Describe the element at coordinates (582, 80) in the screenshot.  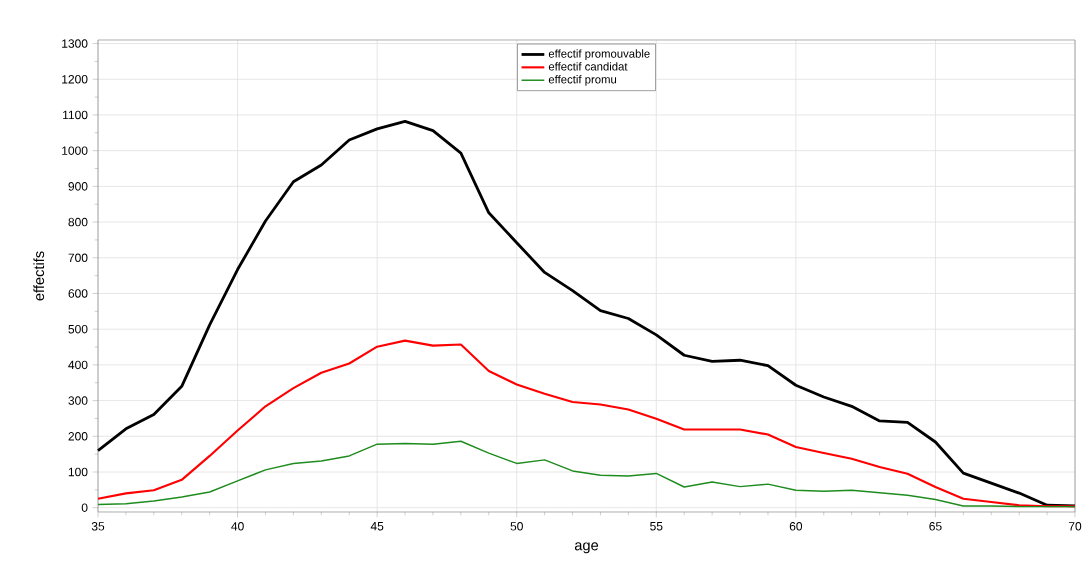
I see `legend-label: effectif promu` at that location.